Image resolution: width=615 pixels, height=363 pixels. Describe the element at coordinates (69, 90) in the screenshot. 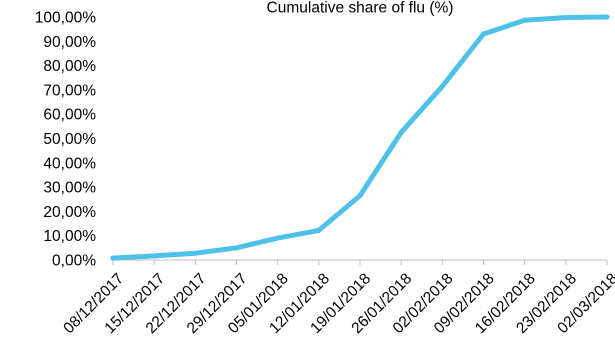

I see `y-tick-label: 70,00%` at that location.